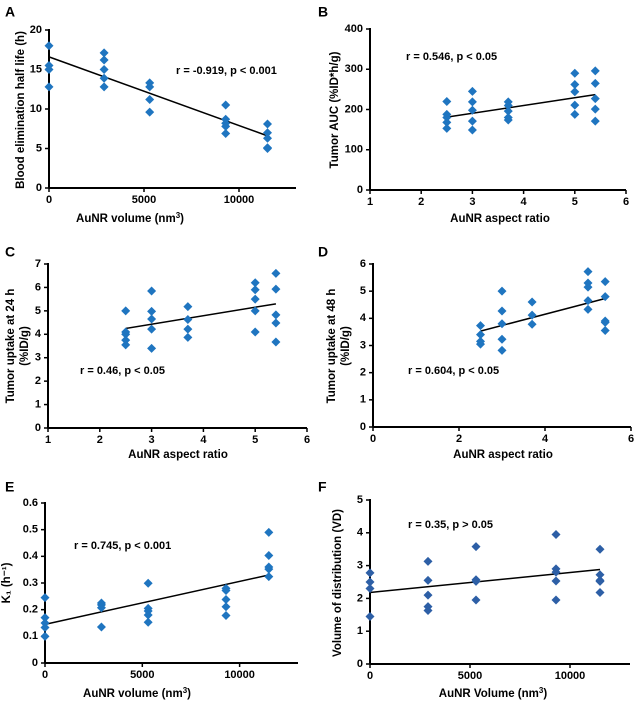 The height and width of the screenshot is (706, 636). Describe the element at coordinates (137, 693) in the screenshot. I see `x-axis-title: AuNR volume (nm3)` at that location.